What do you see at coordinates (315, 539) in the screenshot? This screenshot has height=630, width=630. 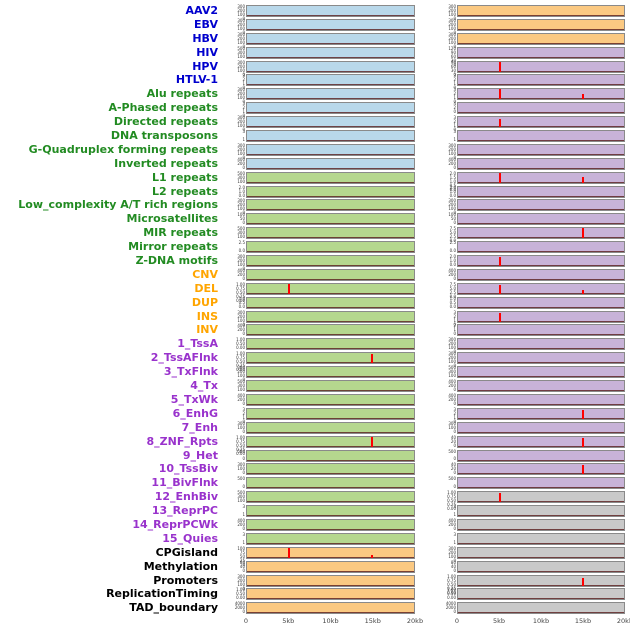 I see `feature-row: 15_Quies 3 1 3 1` at bounding box center [315, 539].